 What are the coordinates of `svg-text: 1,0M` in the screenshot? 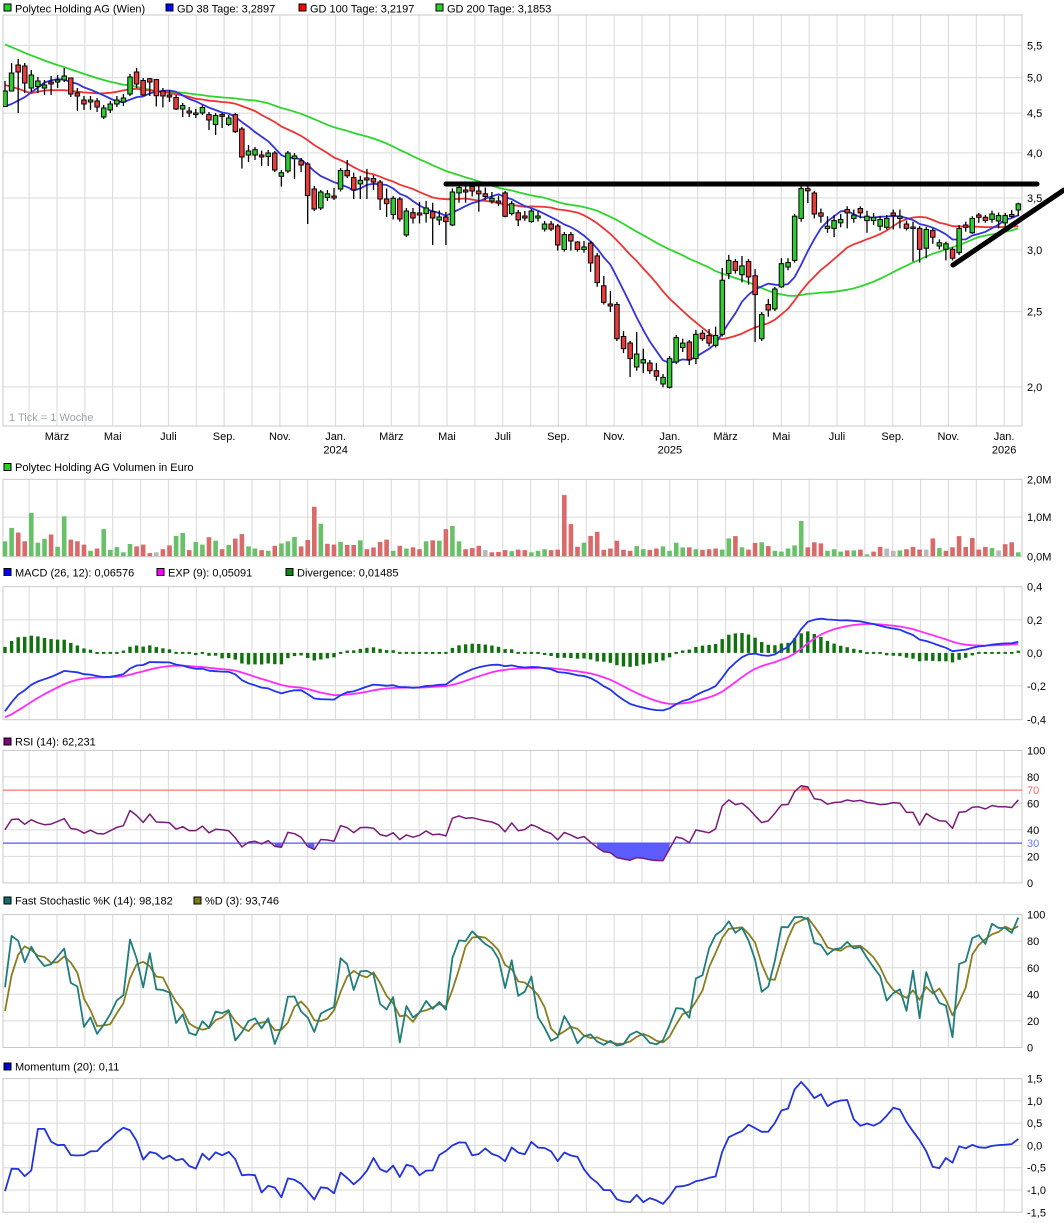 It's located at (1039, 518).